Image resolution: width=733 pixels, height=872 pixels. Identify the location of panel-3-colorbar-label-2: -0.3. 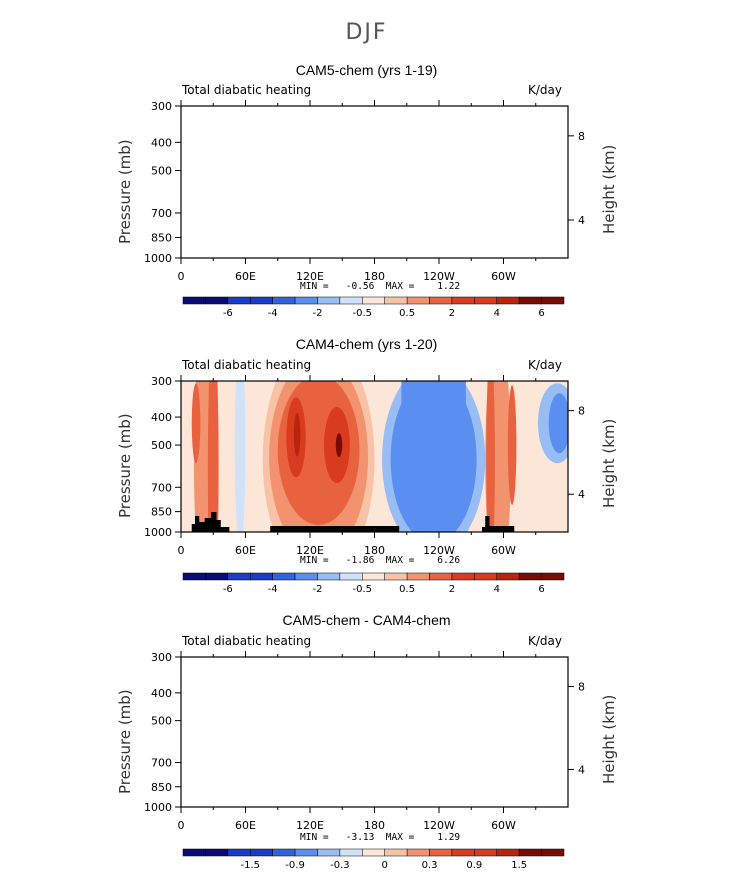
(340, 865).